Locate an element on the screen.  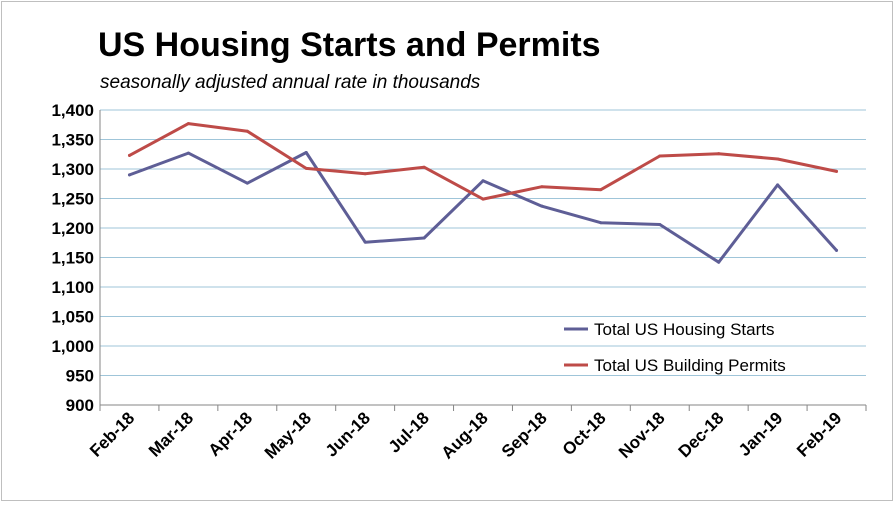
y-tick-label-1000: 1,000 is located at coordinates (72, 346).